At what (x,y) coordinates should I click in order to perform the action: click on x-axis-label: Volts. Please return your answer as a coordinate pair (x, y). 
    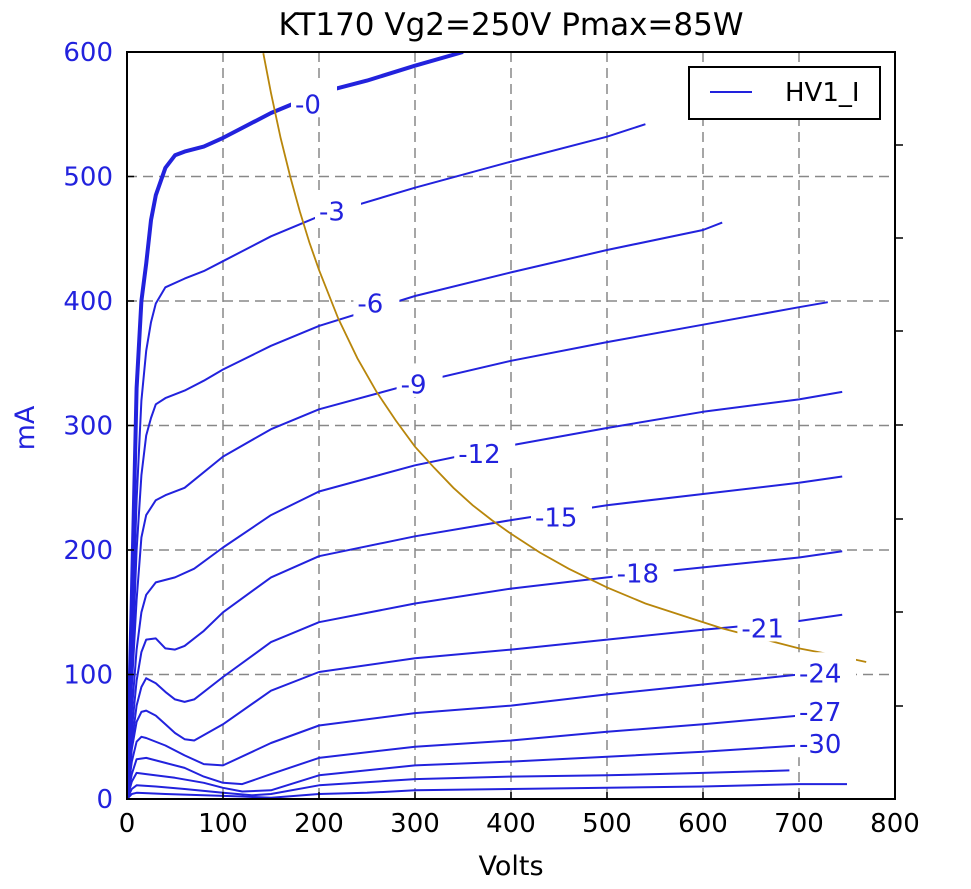
    Looking at the image, I should click on (510, 866).